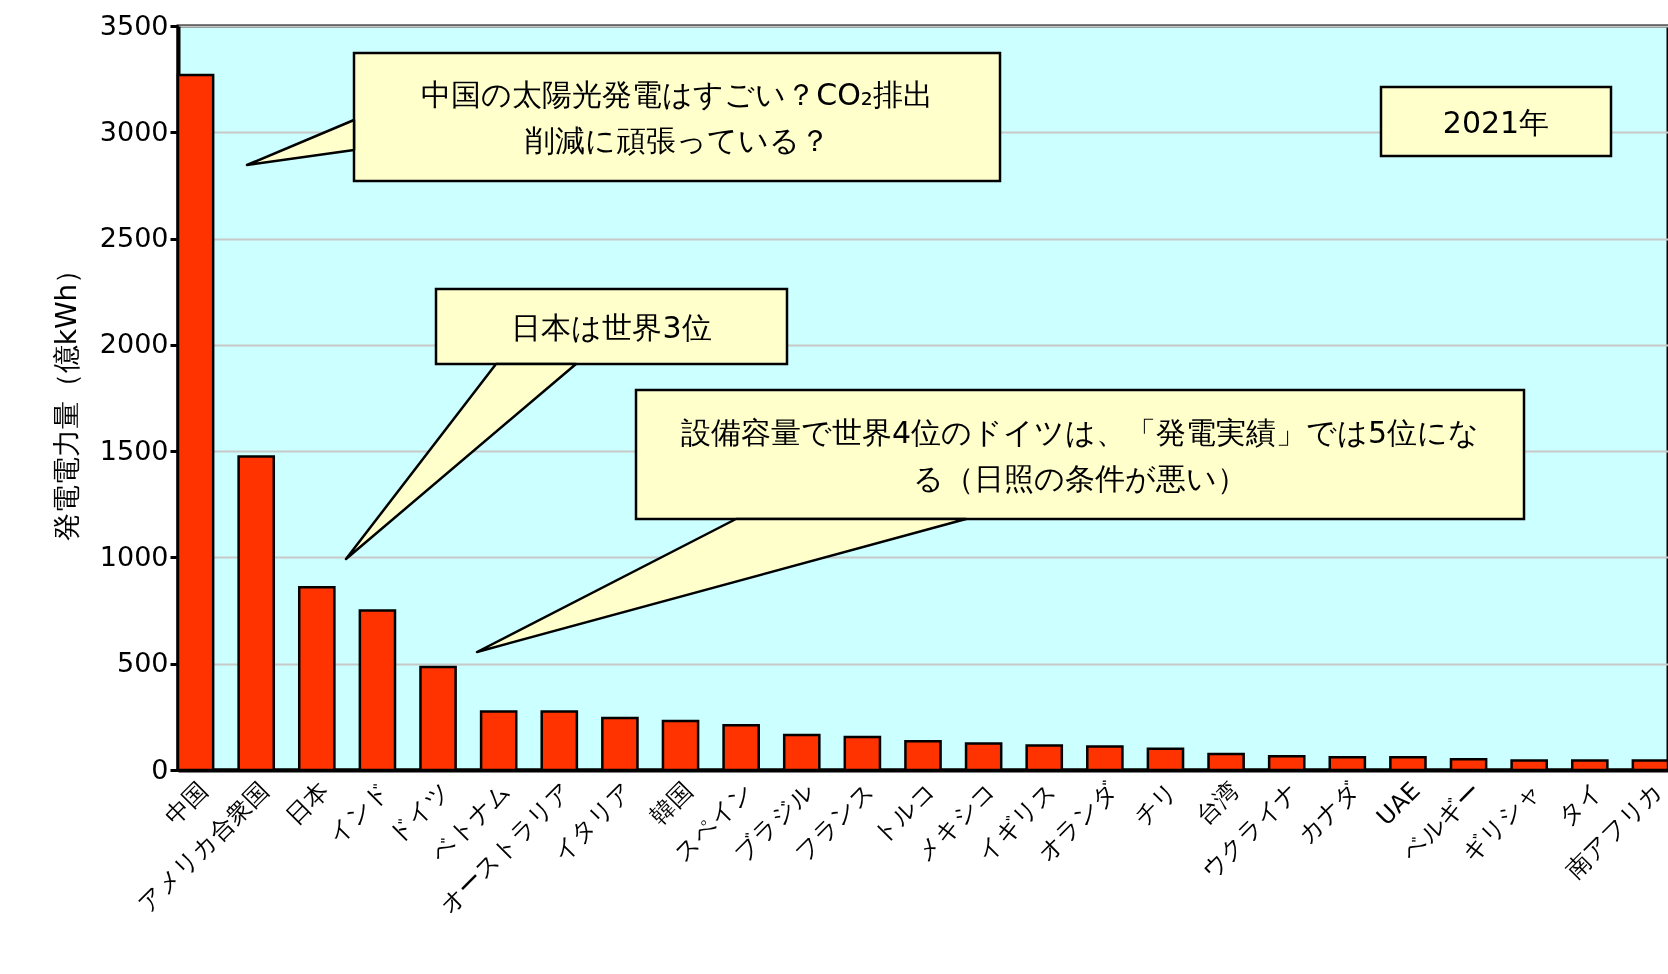 This screenshot has width=1668, height=974. What do you see at coordinates (66, 398) in the screenshot?
I see `y-axis-title: 発電電力量（億kWh）` at bounding box center [66, 398].